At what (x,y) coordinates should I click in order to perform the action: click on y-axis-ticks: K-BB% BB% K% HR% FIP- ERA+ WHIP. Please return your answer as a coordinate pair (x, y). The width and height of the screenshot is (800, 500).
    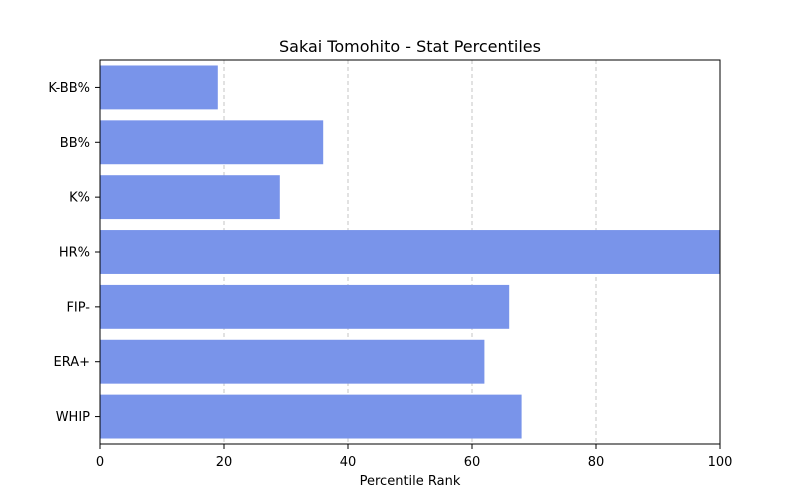
    Looking at the image, I should click on (74, 253).